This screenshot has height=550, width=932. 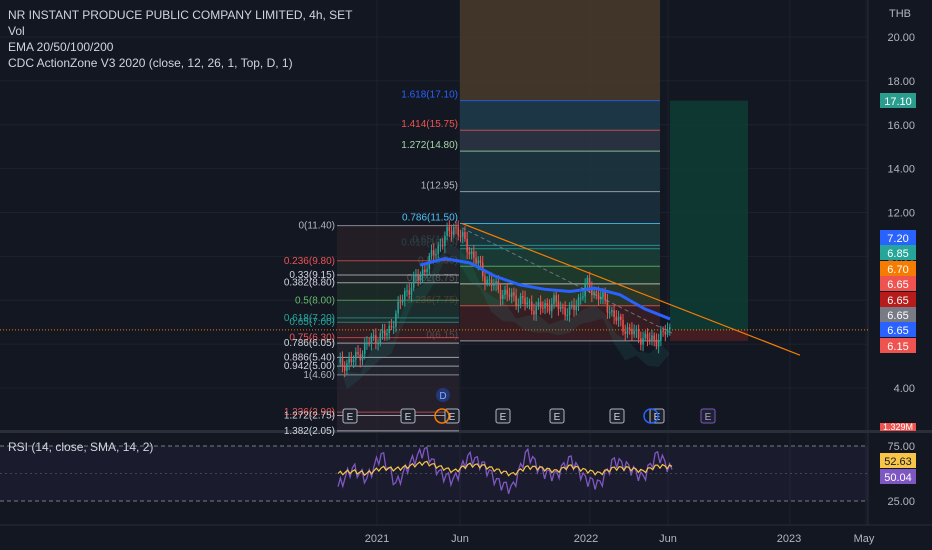 I want to click on fib-level-label: 0.5(8.00), so click(x=315, y=300).